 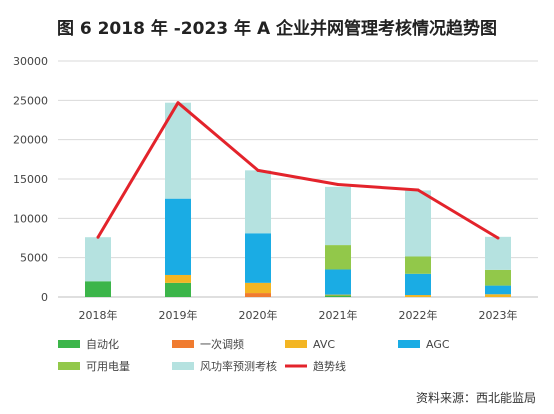 I want to click on y-tick-label: 20000, so click(x=30, y=140).